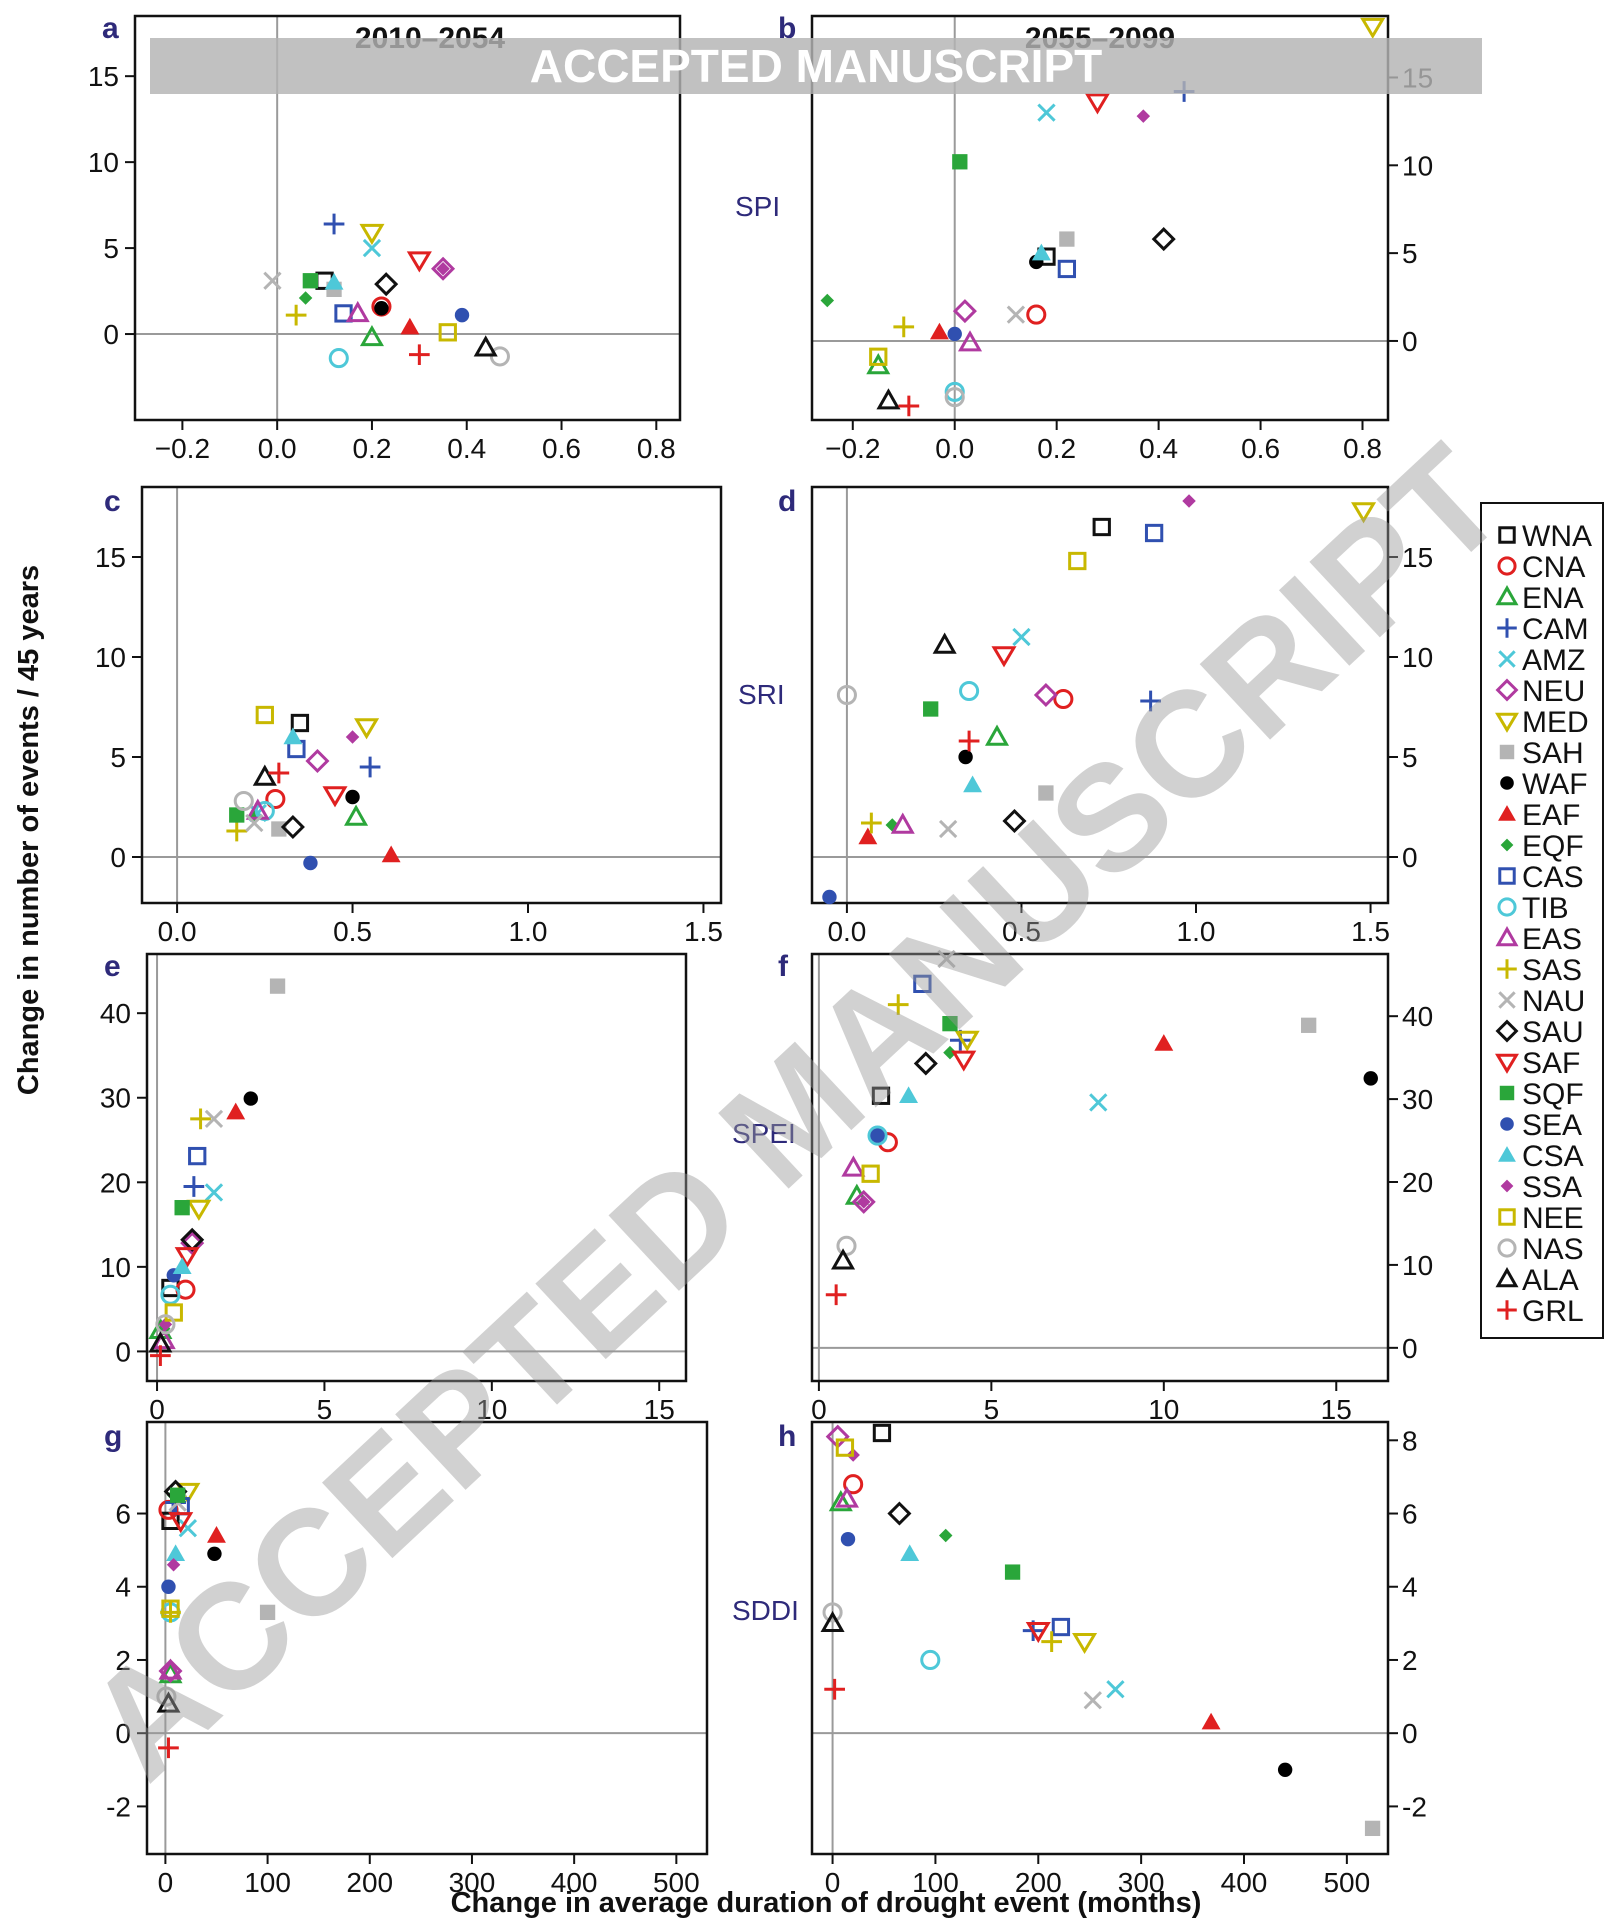 This screenshot has width=1610, height=1919. What do you see at coordinates (816, 66) in the screenshot?
I see `accepted-manuscript-banner` at bounding box center [816, 66].